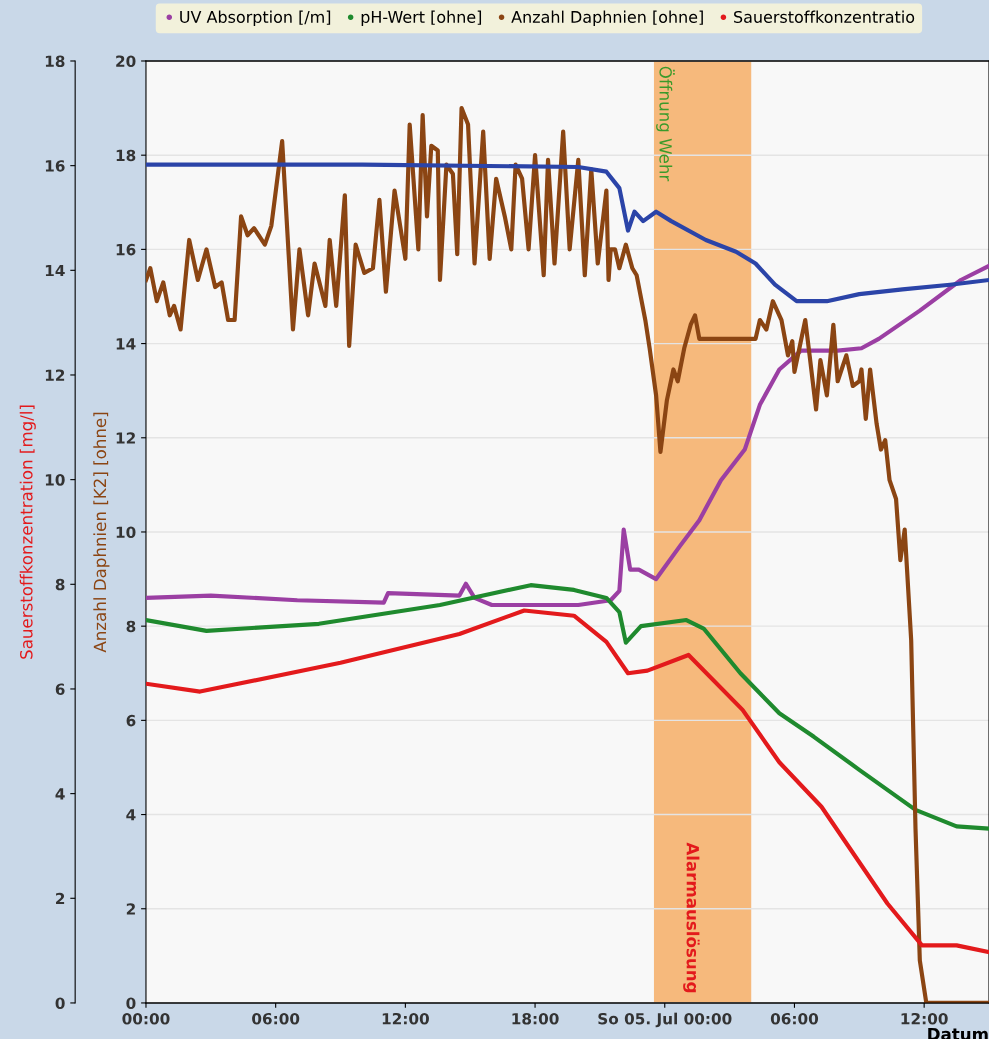  I want to click on x-tick-label: 00:00, so click(146, 1018).